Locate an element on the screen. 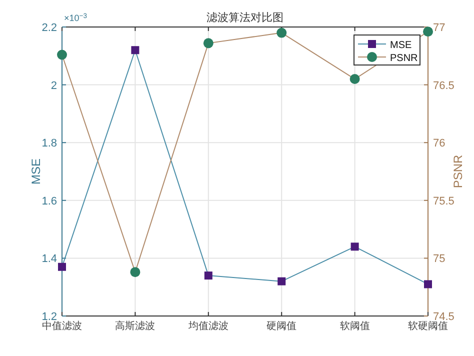 The height and width of the screenshot is (356, 474). y2-tick-label: 76 is located at coordinates (439, 144).